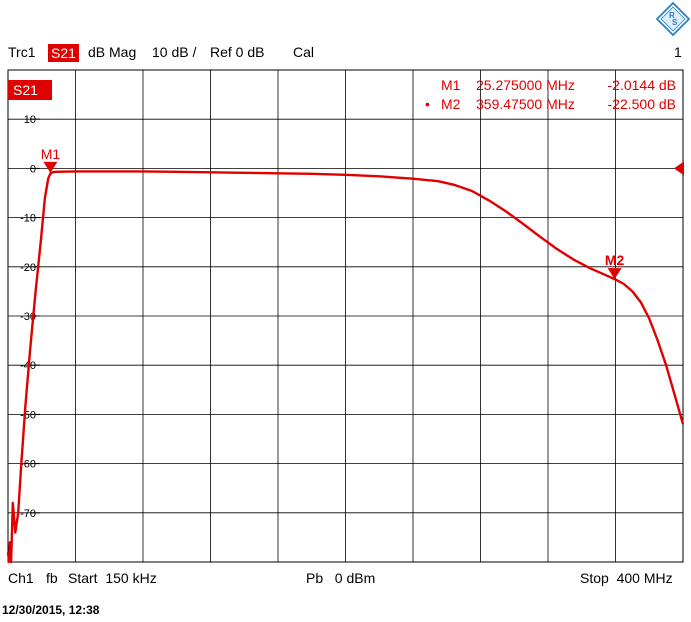  I want to click on svg-text: R, so click(672, 15).